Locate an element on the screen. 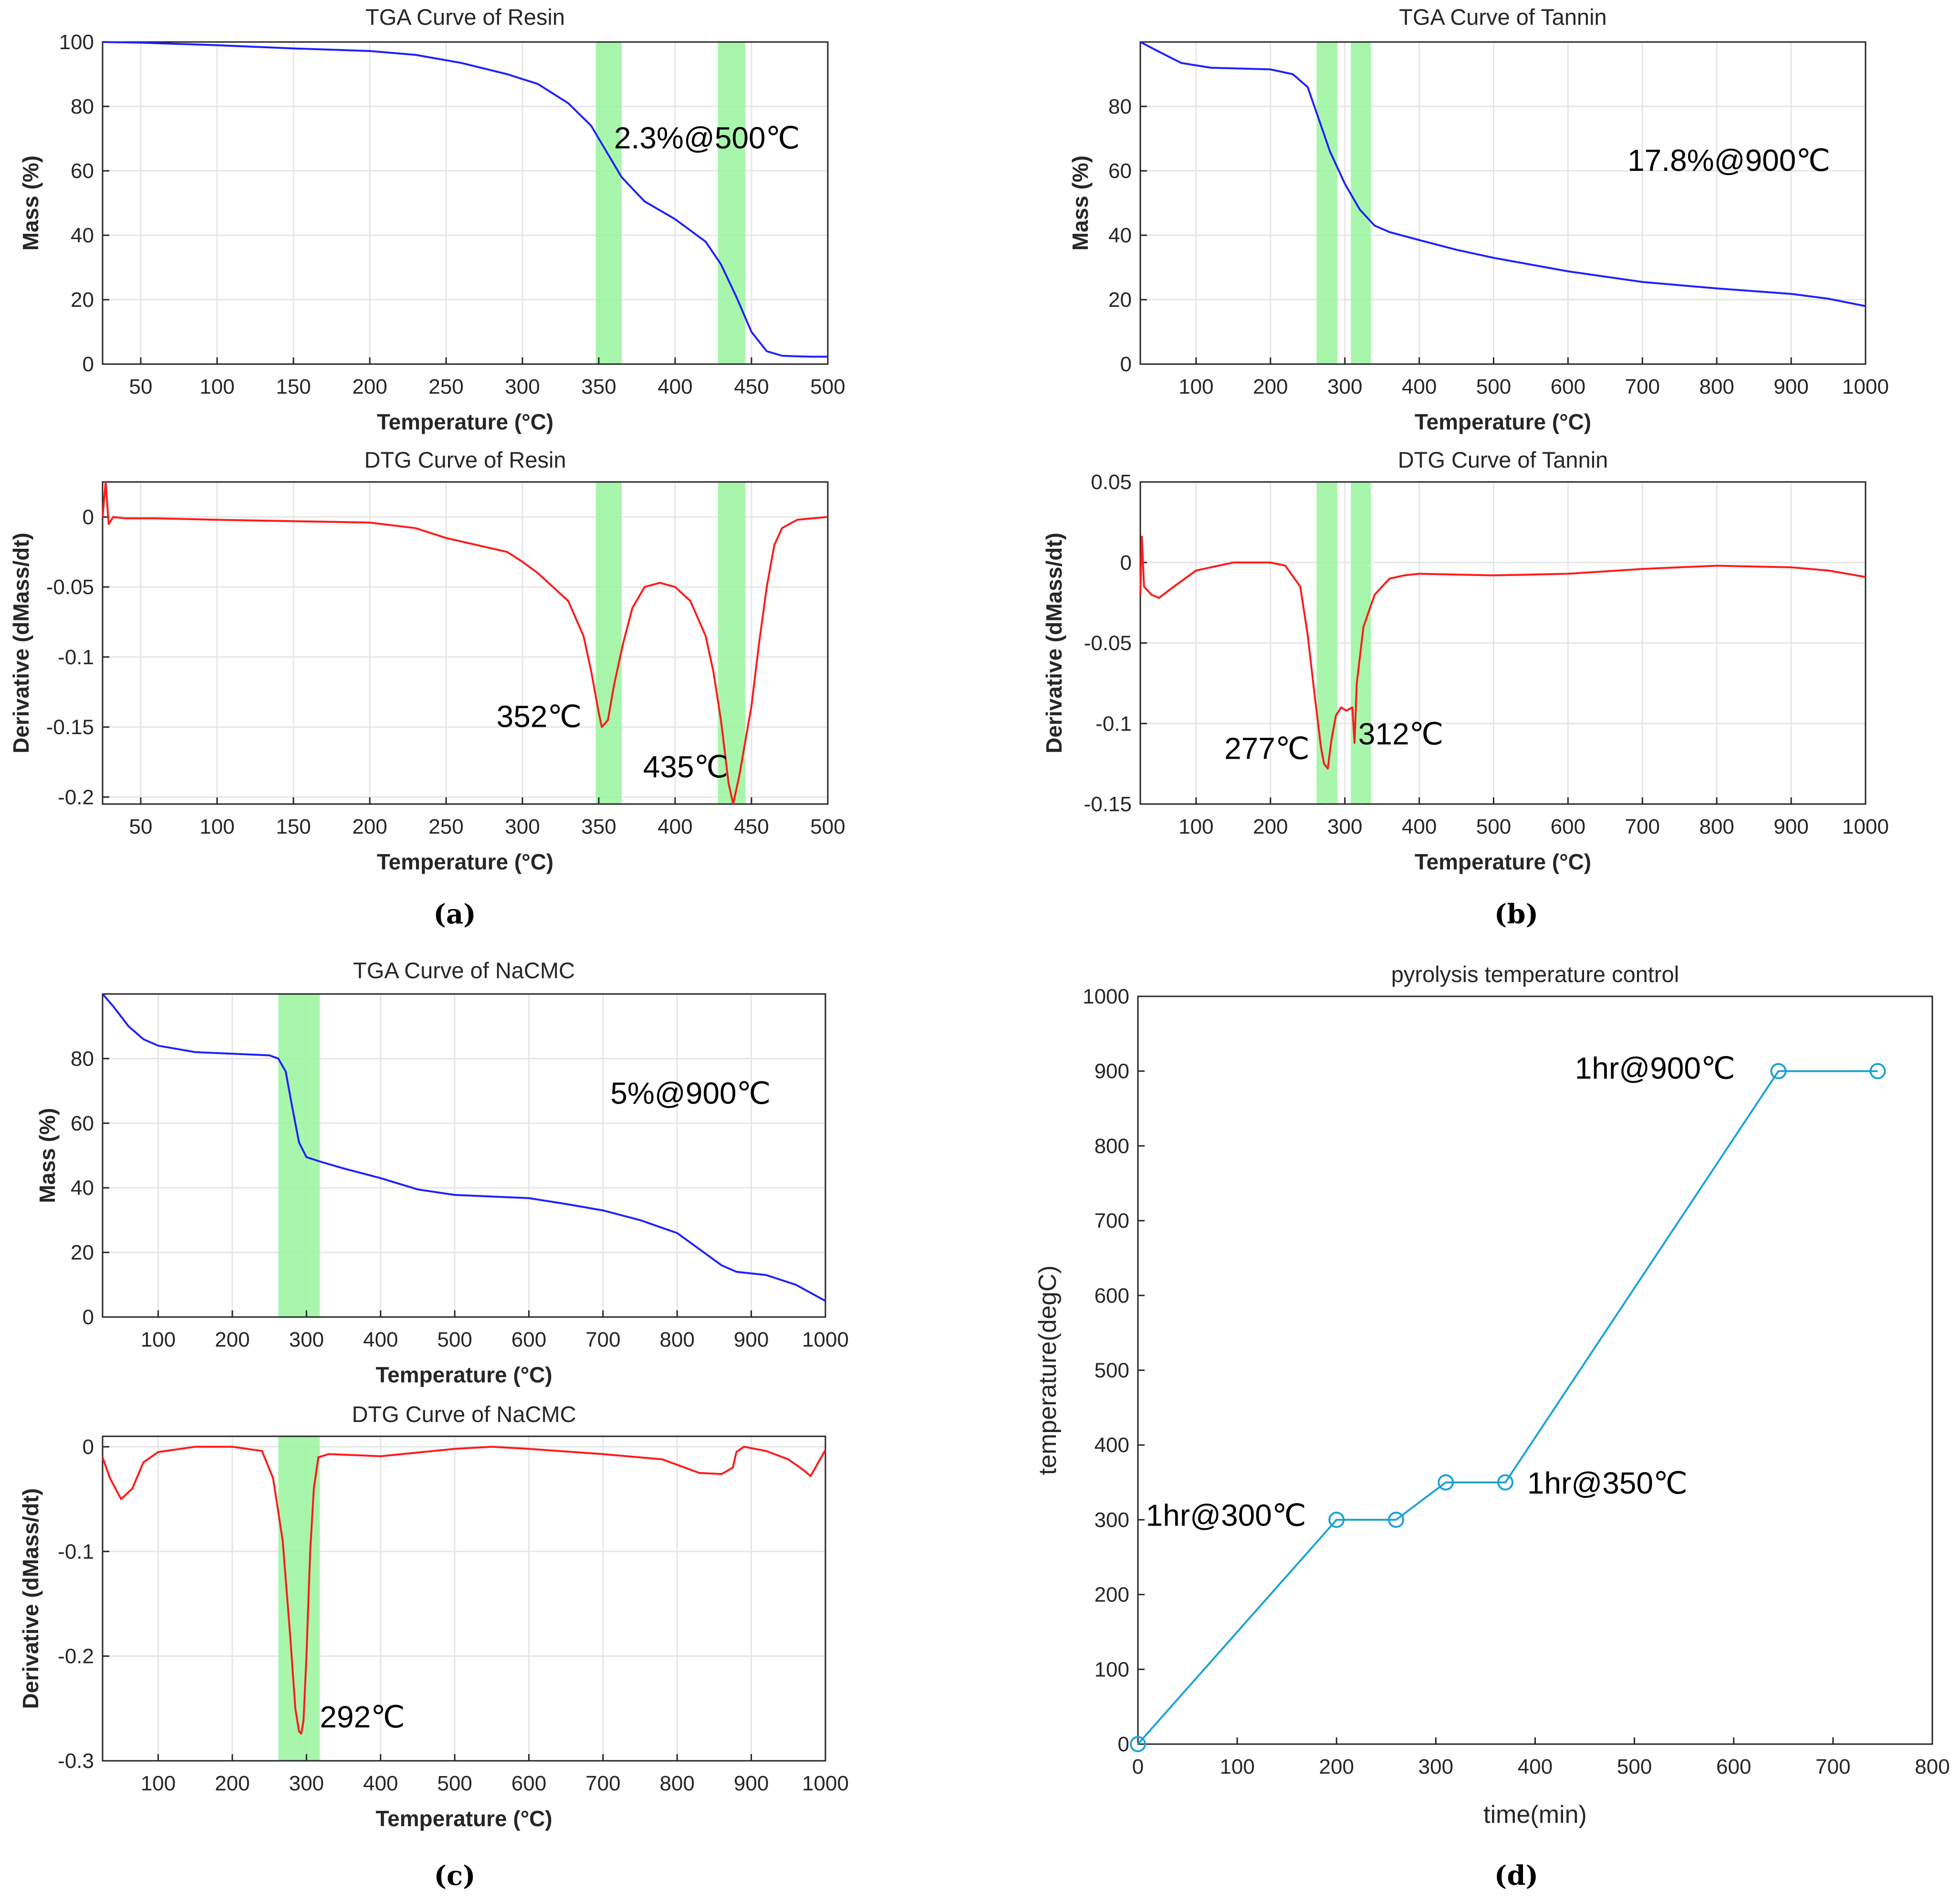  y-tick-label: 20 is located at coordinates (82, 1253).